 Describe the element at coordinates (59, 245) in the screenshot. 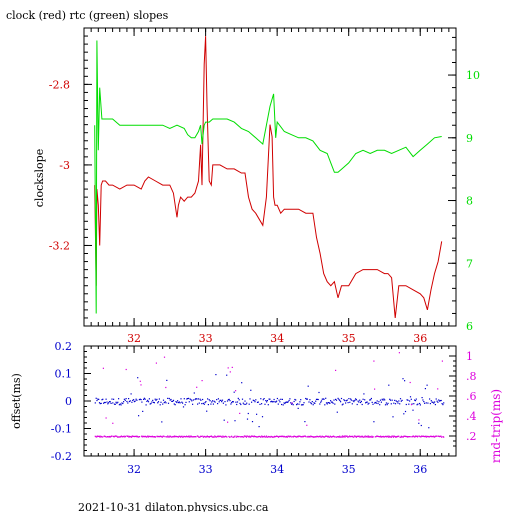

I see `top-y-tick-label: -3.2` at that location.